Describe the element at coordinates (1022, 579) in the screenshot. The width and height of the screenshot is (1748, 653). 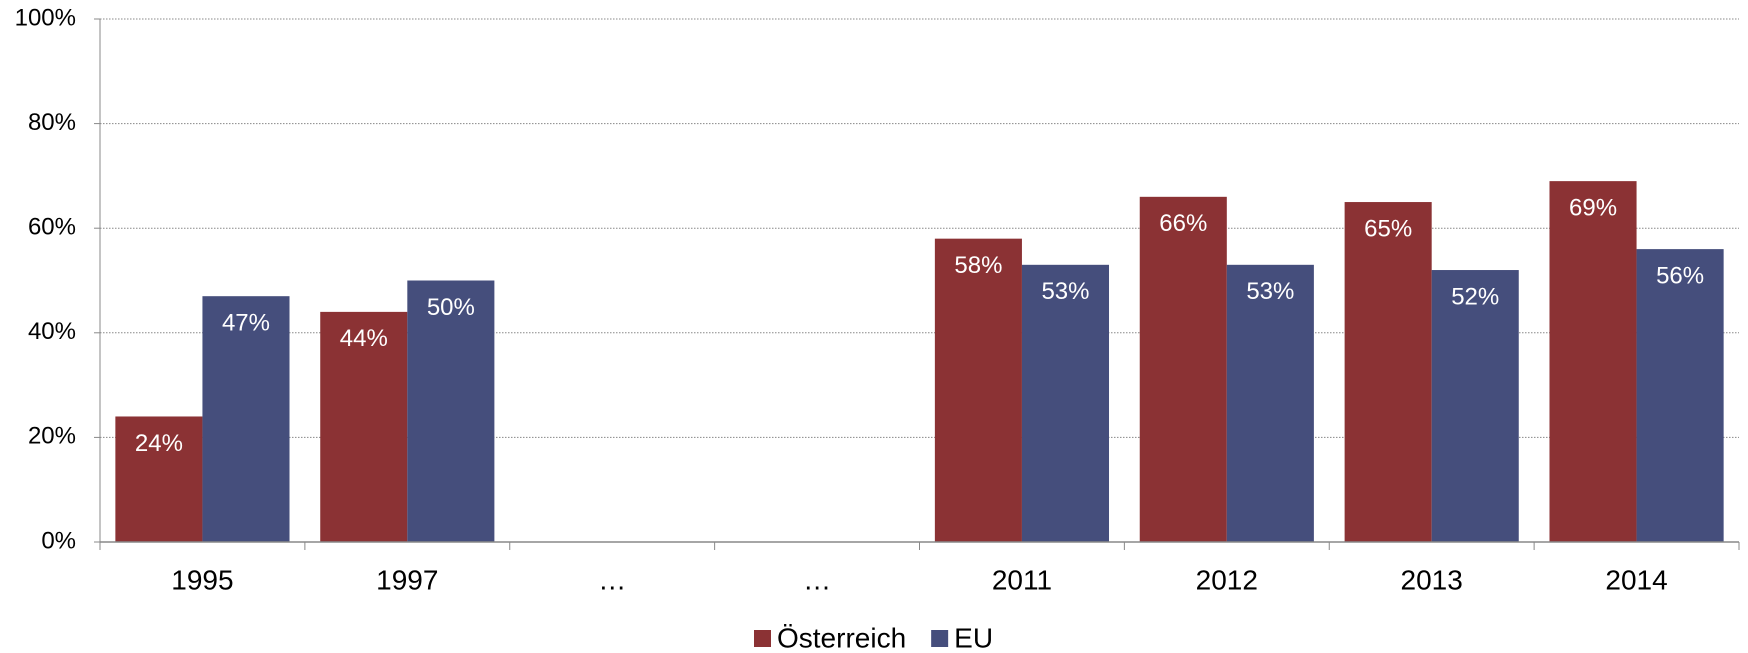
I see `x-tick-label: 2011` at that location.